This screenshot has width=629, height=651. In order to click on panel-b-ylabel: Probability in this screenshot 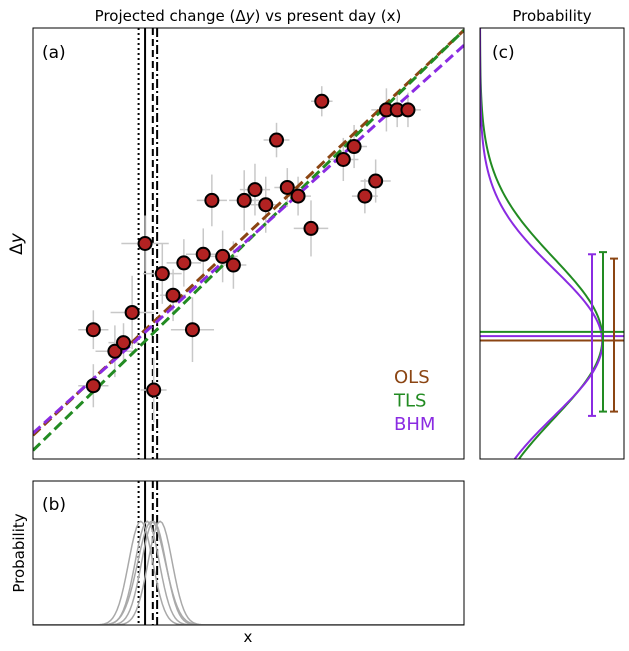, I will do `click(19, 552)`.